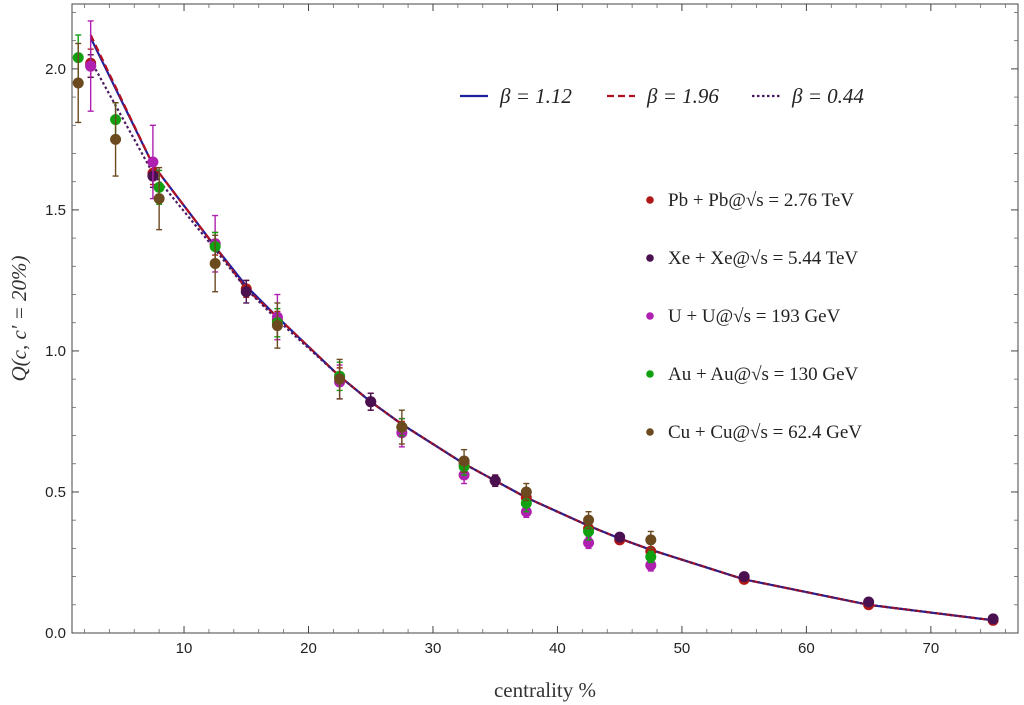  I want to click on legend-dataset-label: Pb + Pb@√s = 2.76 TeV, so click(761, 200).